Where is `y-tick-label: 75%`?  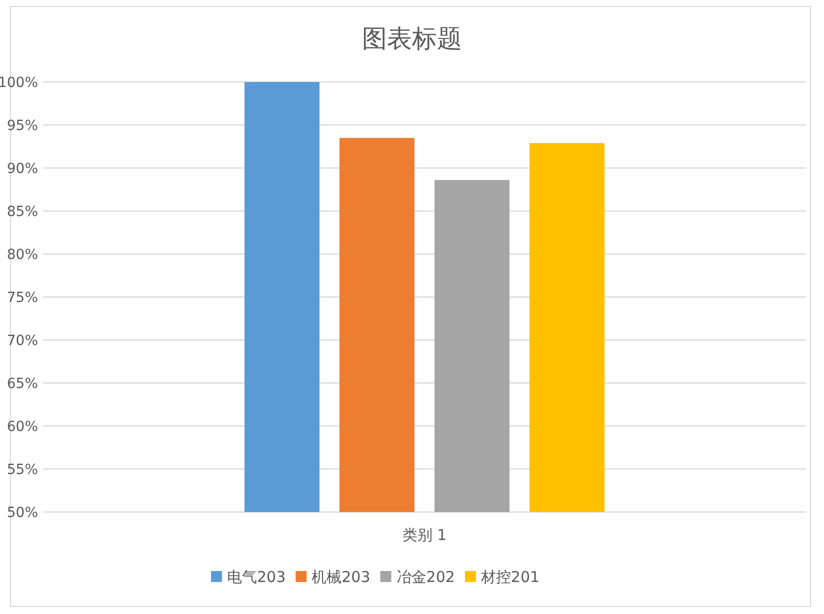
y-tick-label: 75% is located at coordinates (22, 298).